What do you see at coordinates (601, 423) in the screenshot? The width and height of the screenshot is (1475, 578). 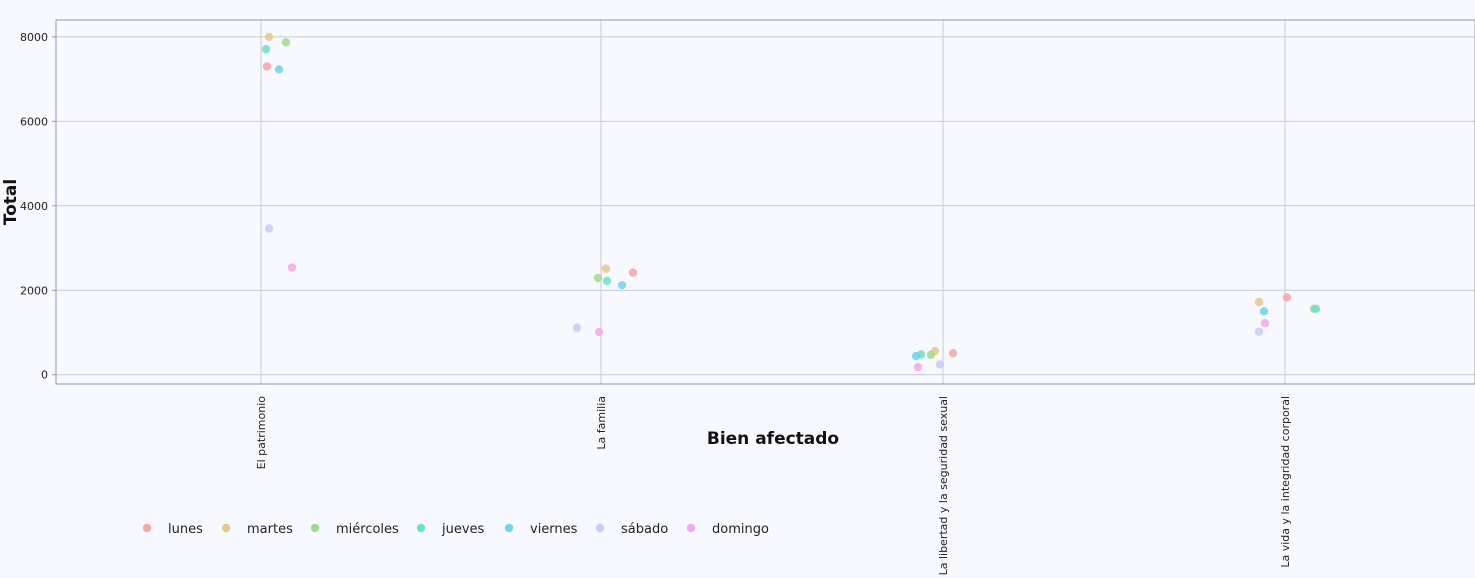 I see `x-tick-label: La familia` at bounding box center [601, 423].